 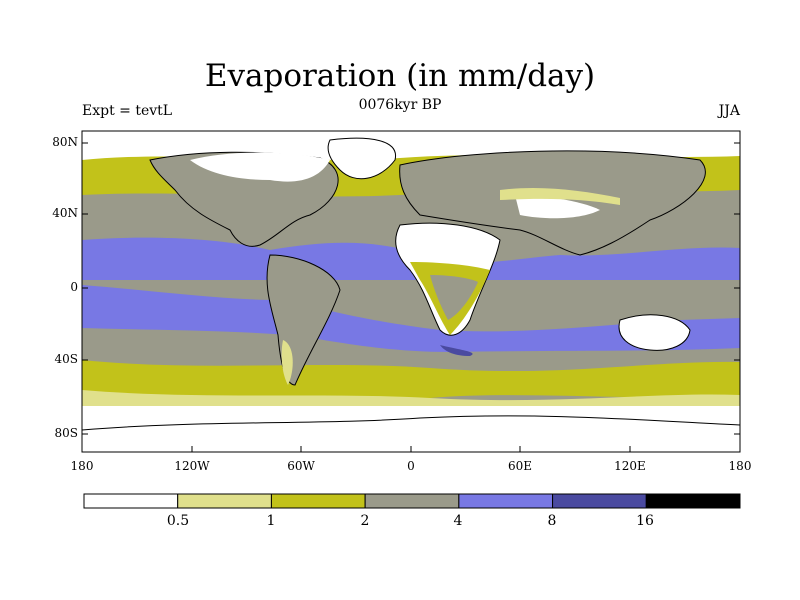 What do you see at coordinates (400, 105) in the screenshot?
I see `period-label: 0076kyr BP` at bounding box center [400, 105].